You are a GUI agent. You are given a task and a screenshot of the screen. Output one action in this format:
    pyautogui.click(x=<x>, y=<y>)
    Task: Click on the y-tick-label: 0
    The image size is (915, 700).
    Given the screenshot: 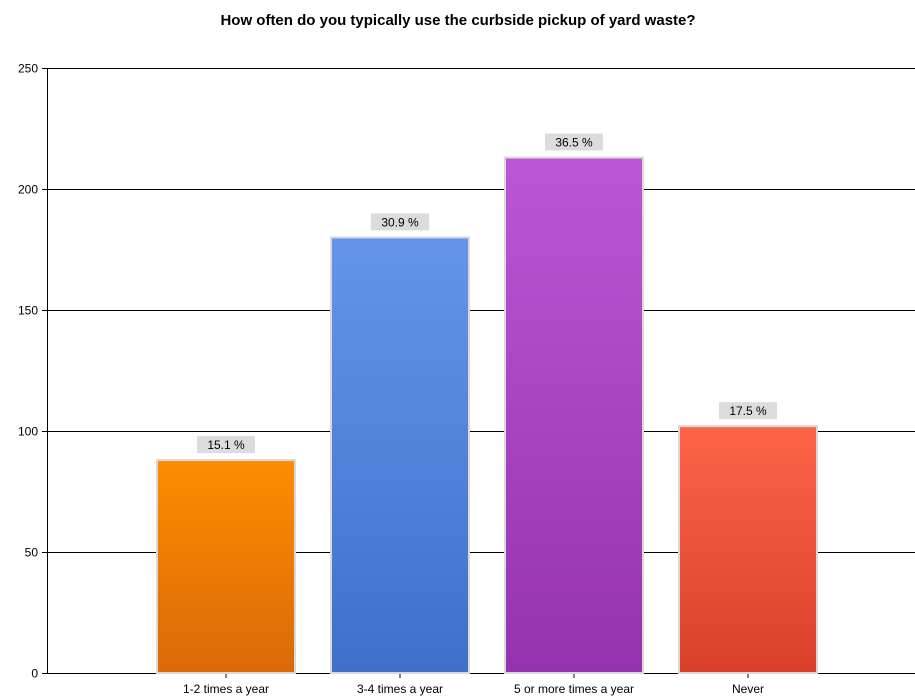 What is the action you would take?
    pyautogui.click(x=34, y=674)
    